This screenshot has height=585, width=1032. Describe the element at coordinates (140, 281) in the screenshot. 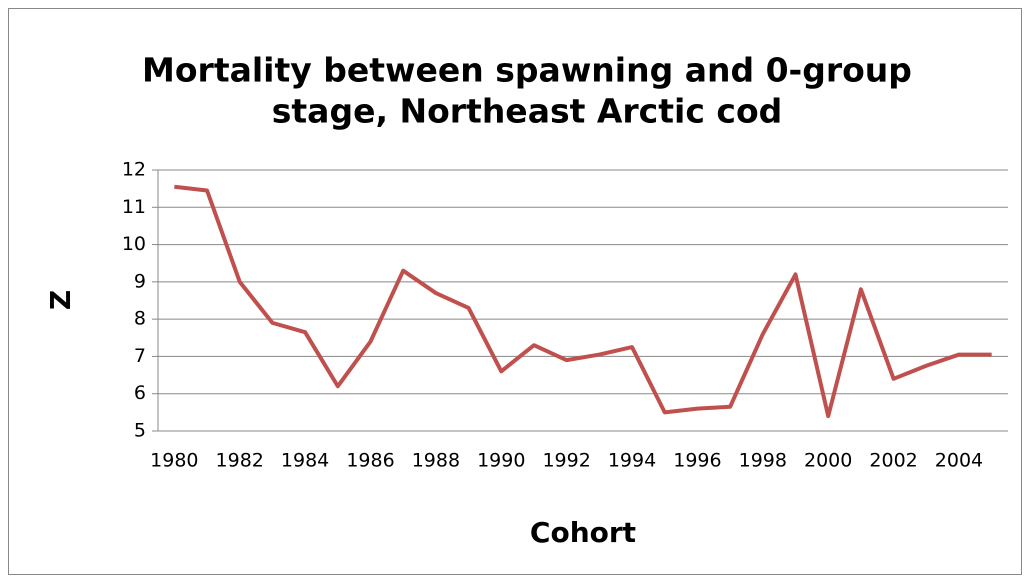

I see `y-tick-label: 9` at that location.